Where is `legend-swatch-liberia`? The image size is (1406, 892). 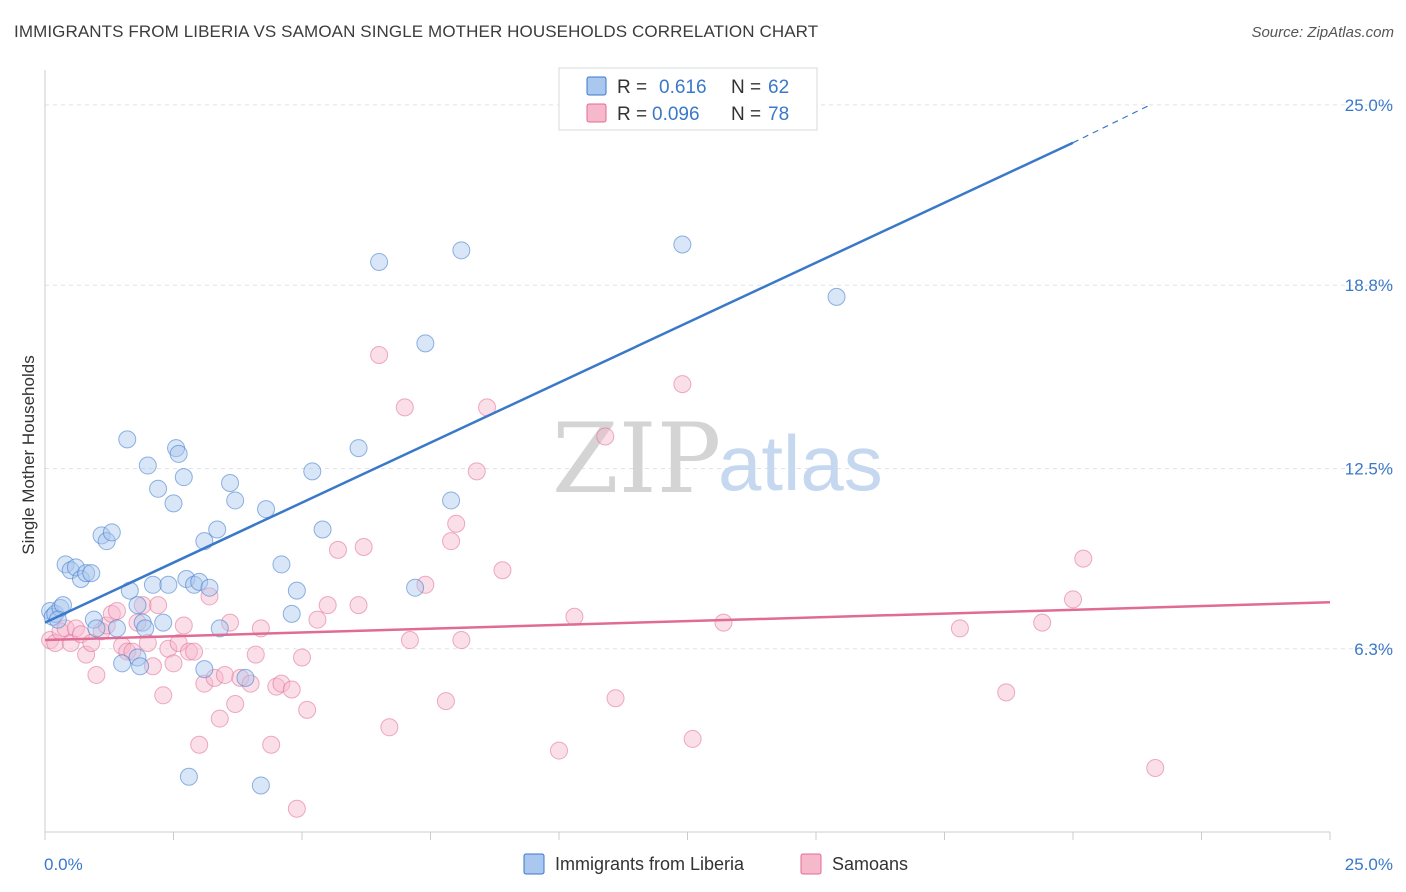 legend-swatch-liberia is located at coordinates (596, 86).